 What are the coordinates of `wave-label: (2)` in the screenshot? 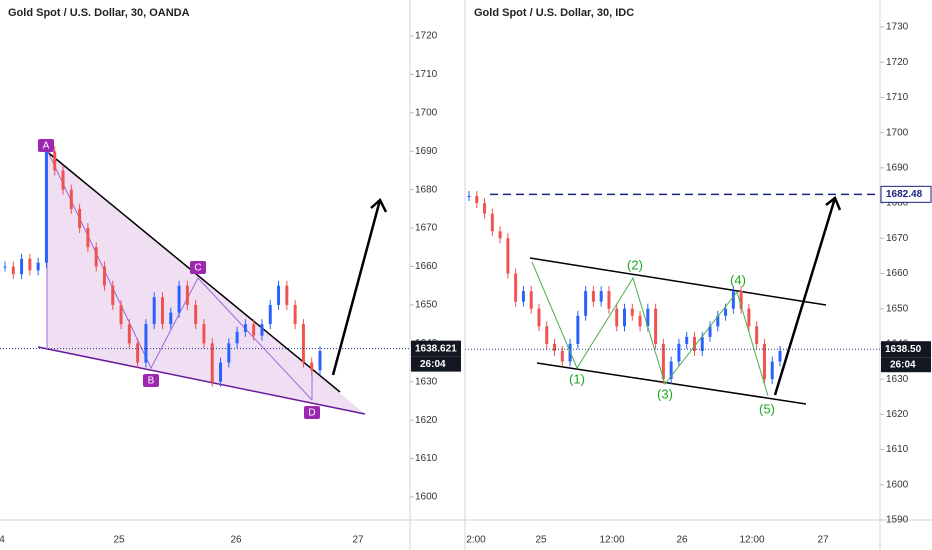 It's located at (635, 264).